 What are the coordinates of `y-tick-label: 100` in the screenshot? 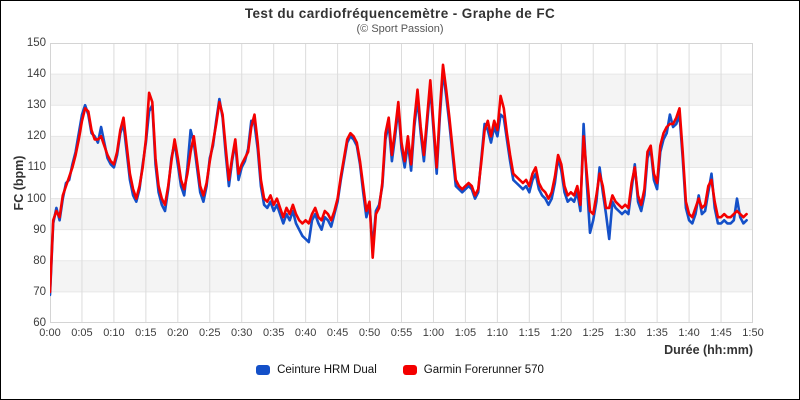 It's located at (36, 198).